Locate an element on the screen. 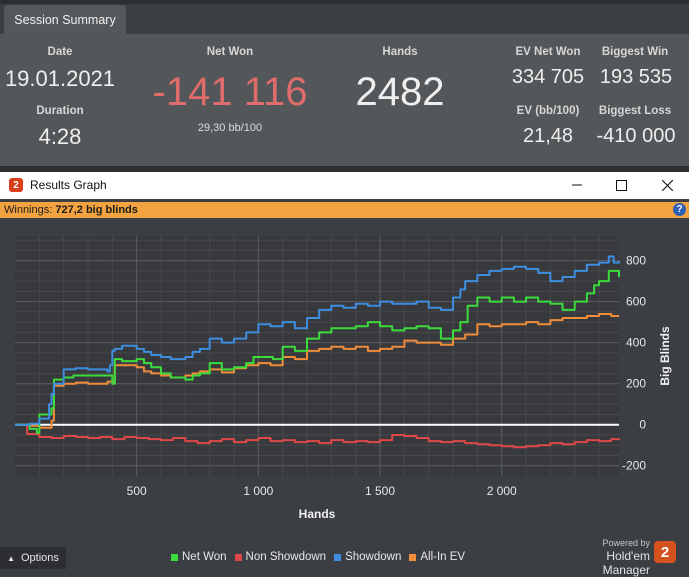 The image size is (689, 577). ev-net-won-label: EV Net Won is located at coordinates (548, 52).